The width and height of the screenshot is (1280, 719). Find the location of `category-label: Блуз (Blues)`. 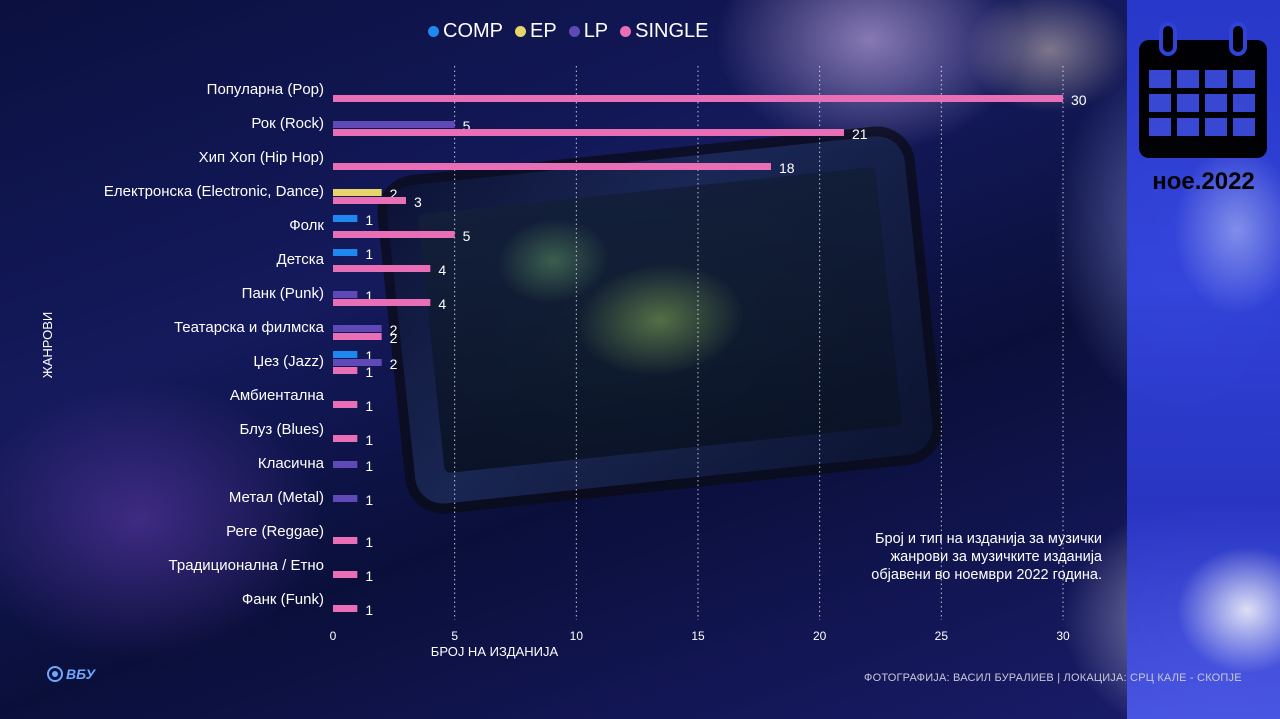

category-label: Блуз (Blues) is located at coordinates (282, 429).